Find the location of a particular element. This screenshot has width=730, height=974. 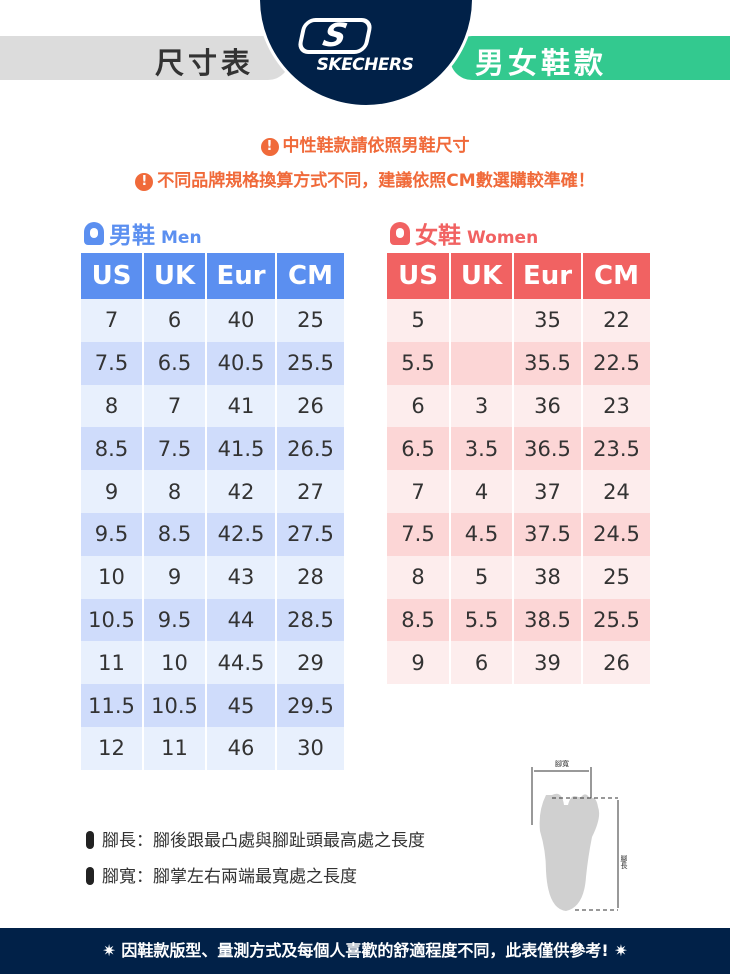

table-cell: 29.5 is located at coordinates (310, 705).